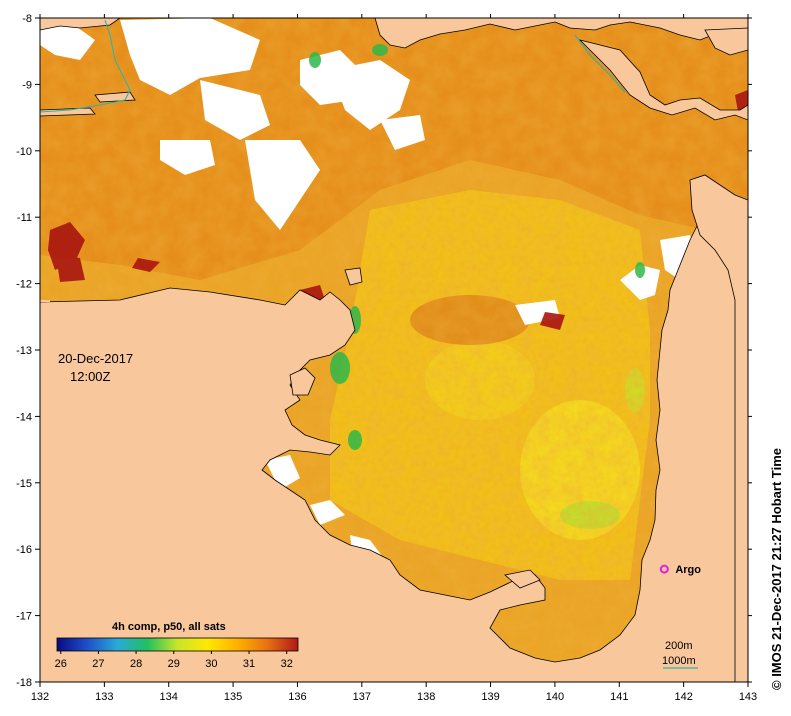  I want to click on lat-tick-label: -10, so click(24, 152).